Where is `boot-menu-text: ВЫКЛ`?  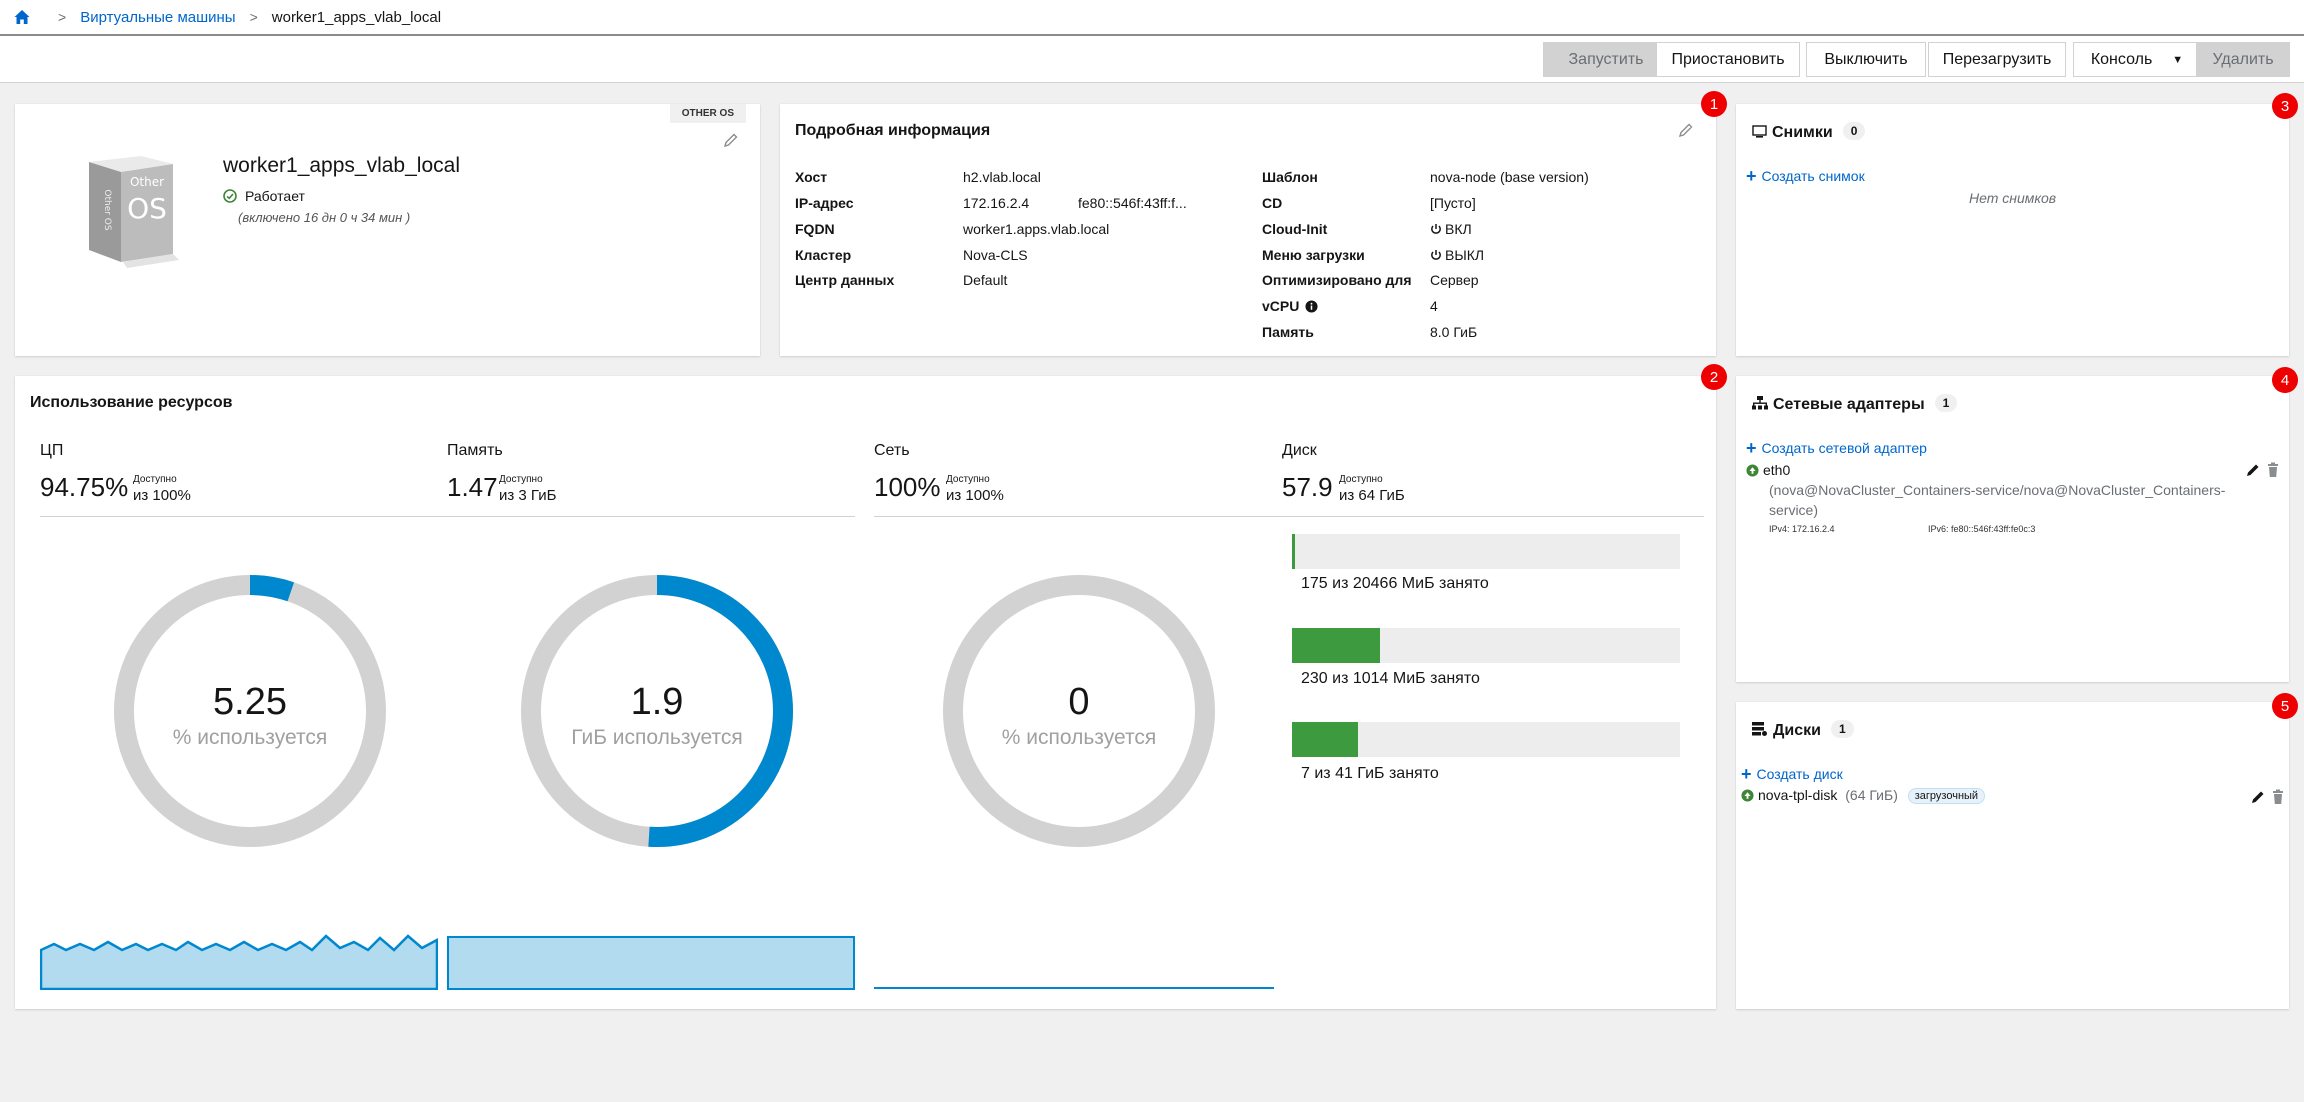
boot-menu-text: ВЫКЛ is located at coordinates (1465, 255).